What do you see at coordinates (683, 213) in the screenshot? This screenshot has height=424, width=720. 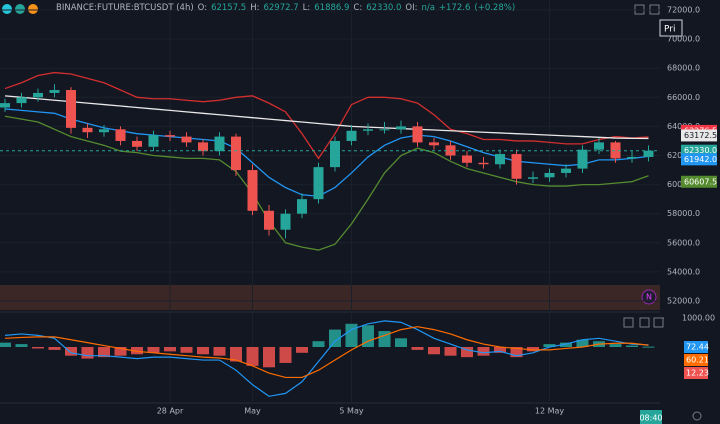 I see `y-tick-label: 58000.0` at bounding box center [683, 213].